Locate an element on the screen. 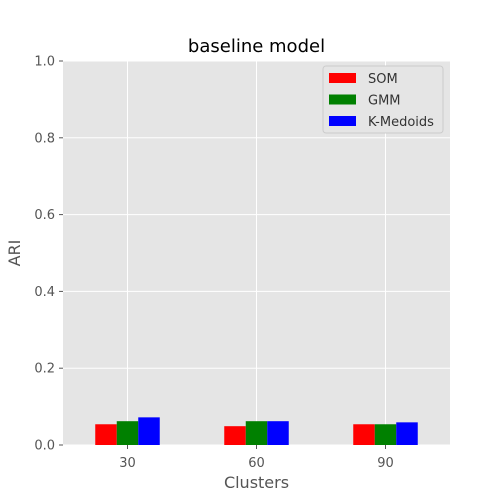  y-tick-label: 0.6 is located at coordinates (44, 215).